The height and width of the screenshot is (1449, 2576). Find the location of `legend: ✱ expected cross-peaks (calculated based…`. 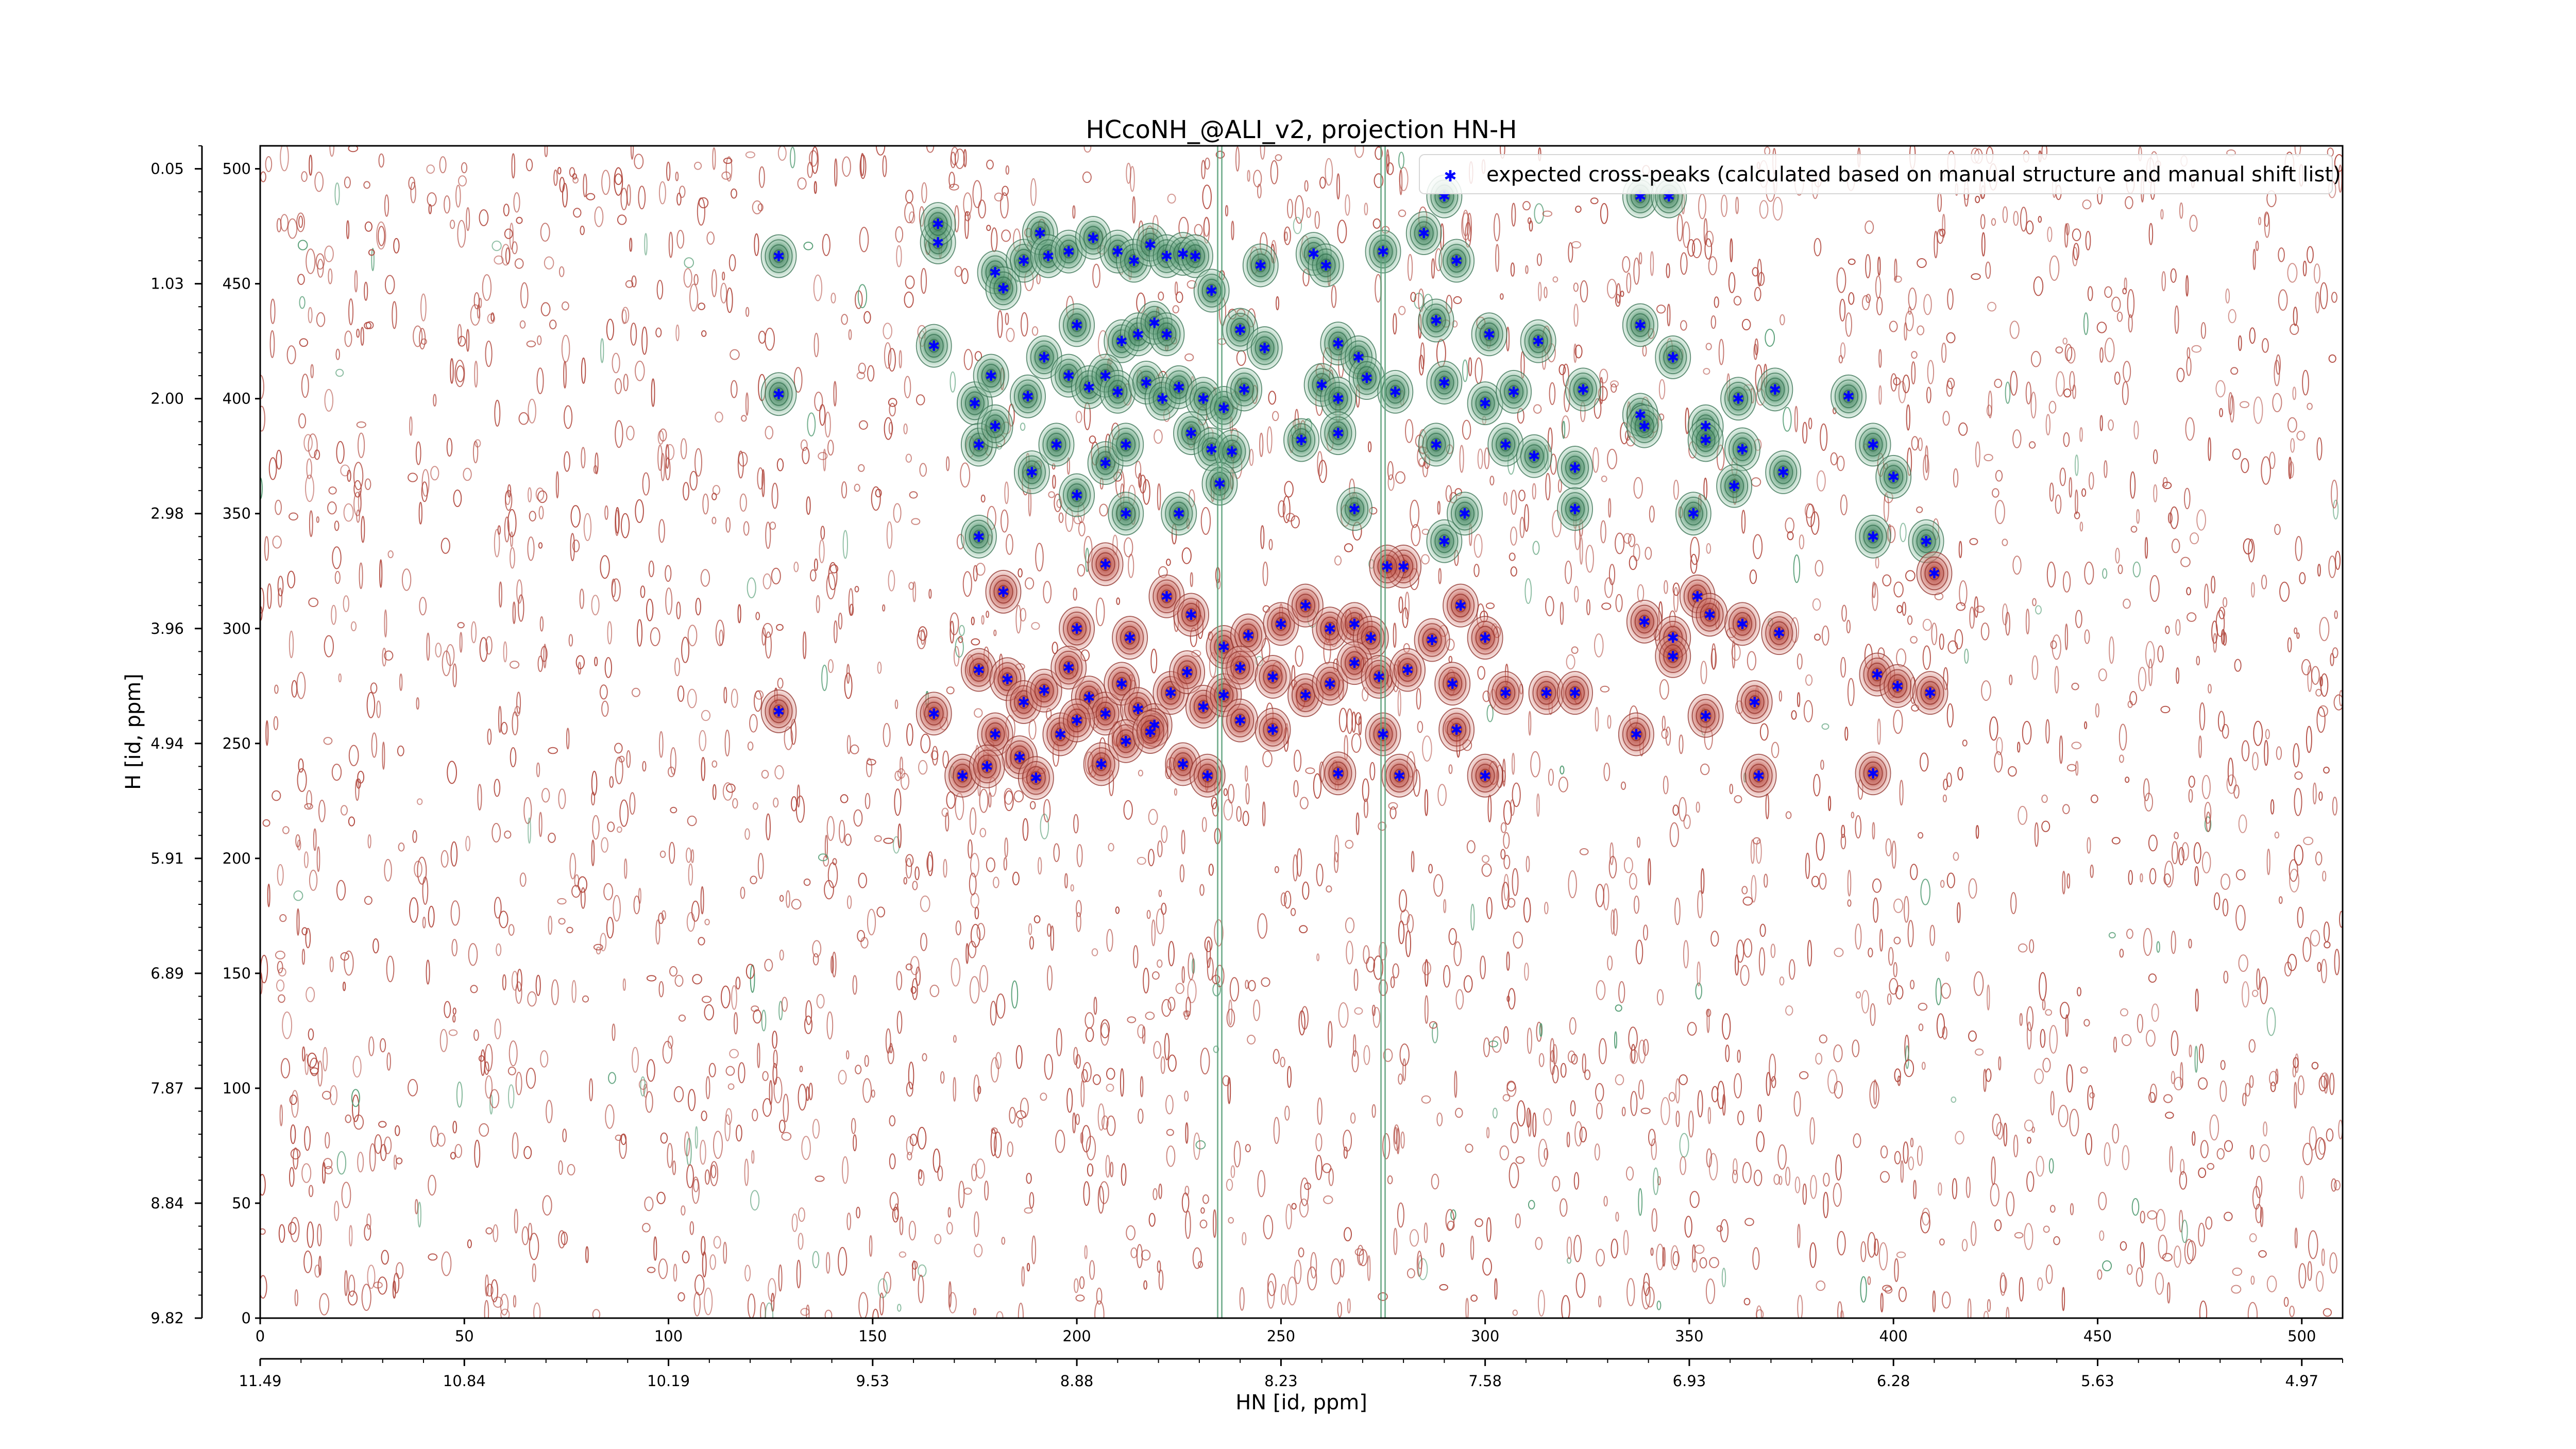

legend: ✱ expected cross-peaks (calculated based… is located at coordinates (1880, 174).